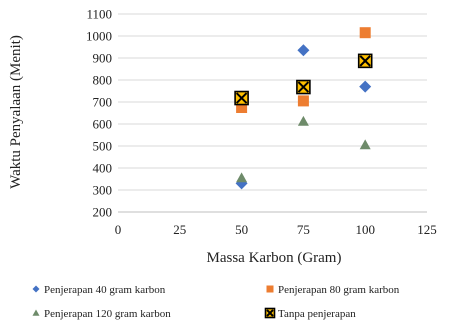 This screenshot has height=334, width=459. What do you see at coordinates (303, 229) in the screenshot?
I see `x-tick-label: 75` at bounding box center [303, 229].